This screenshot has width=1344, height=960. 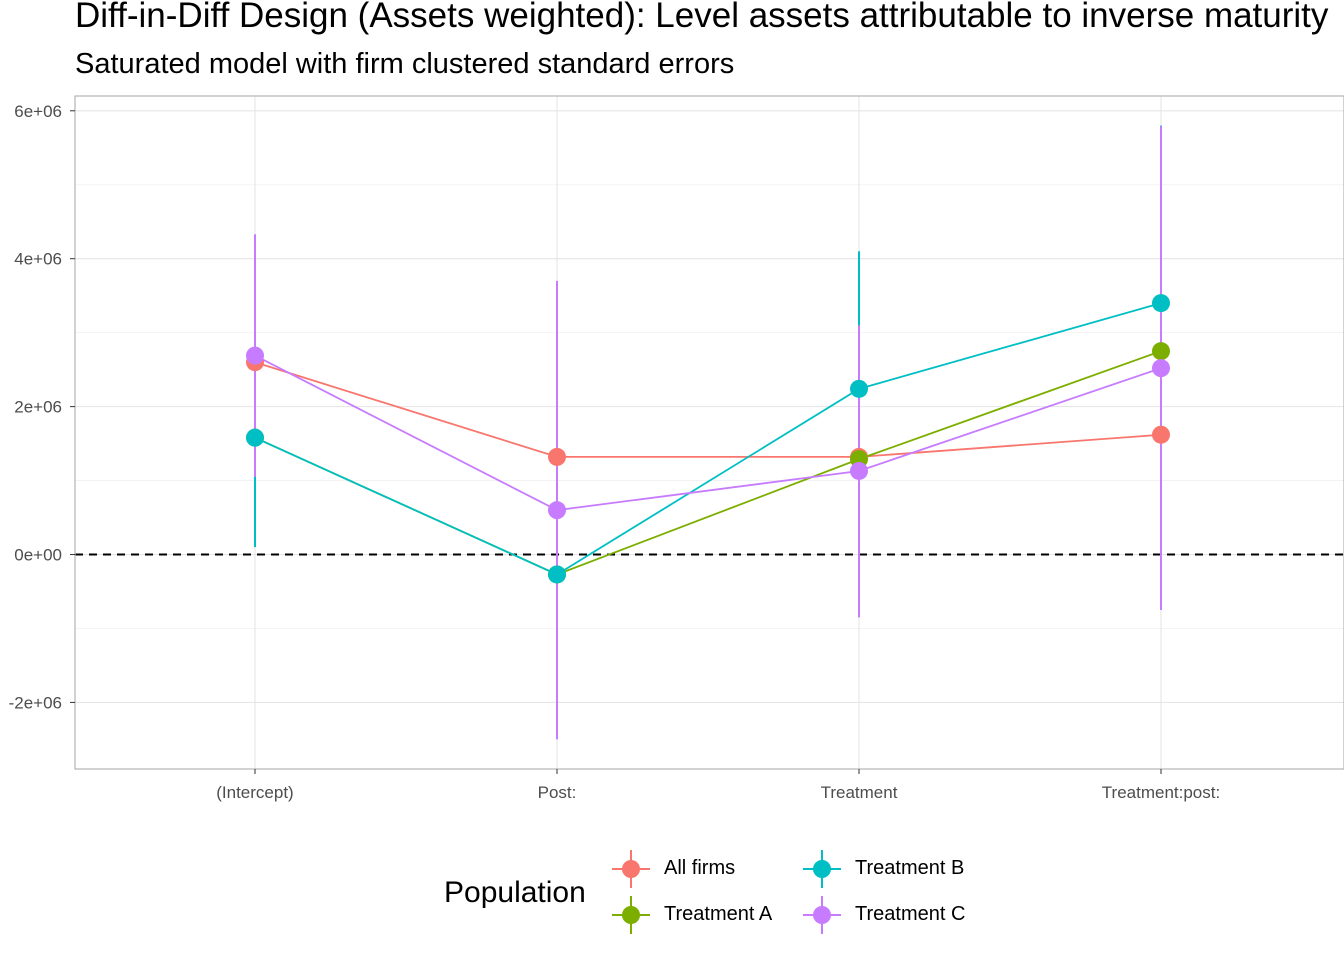 What do you see at coordinates (254, 792) in the screenshot?
I see `x-tick-label: (Intercept)` at bounding box center [254, 792].